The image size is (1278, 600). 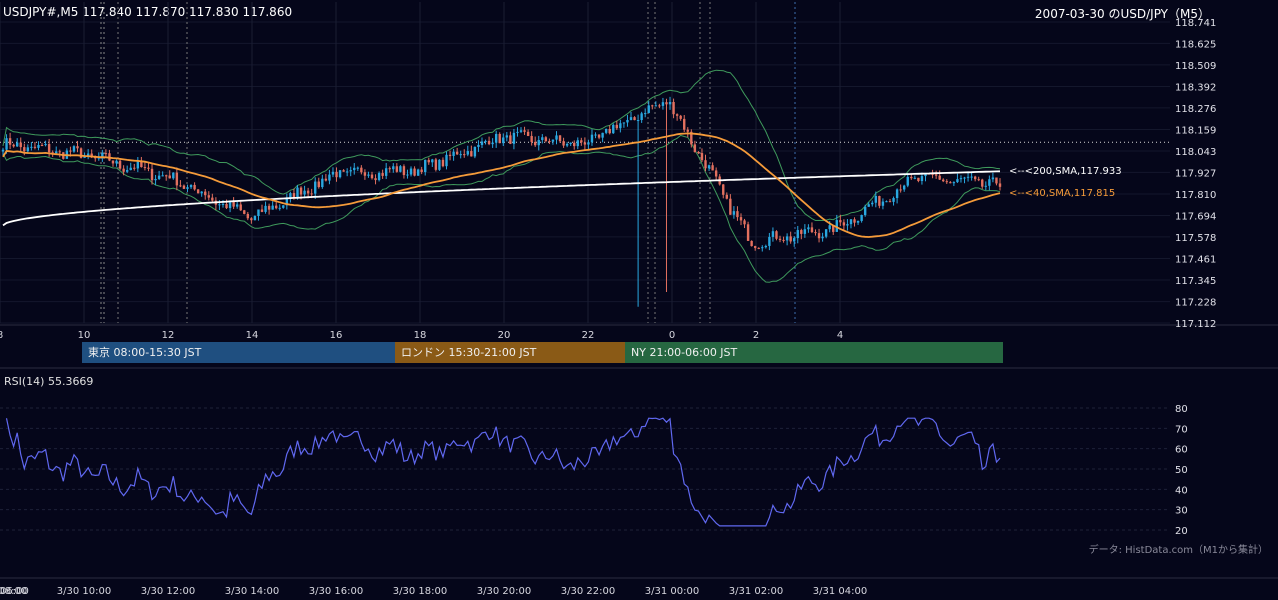 I want to click on rsi-time-tick-label: 3/31 04:00, so click(x=840, y=591).